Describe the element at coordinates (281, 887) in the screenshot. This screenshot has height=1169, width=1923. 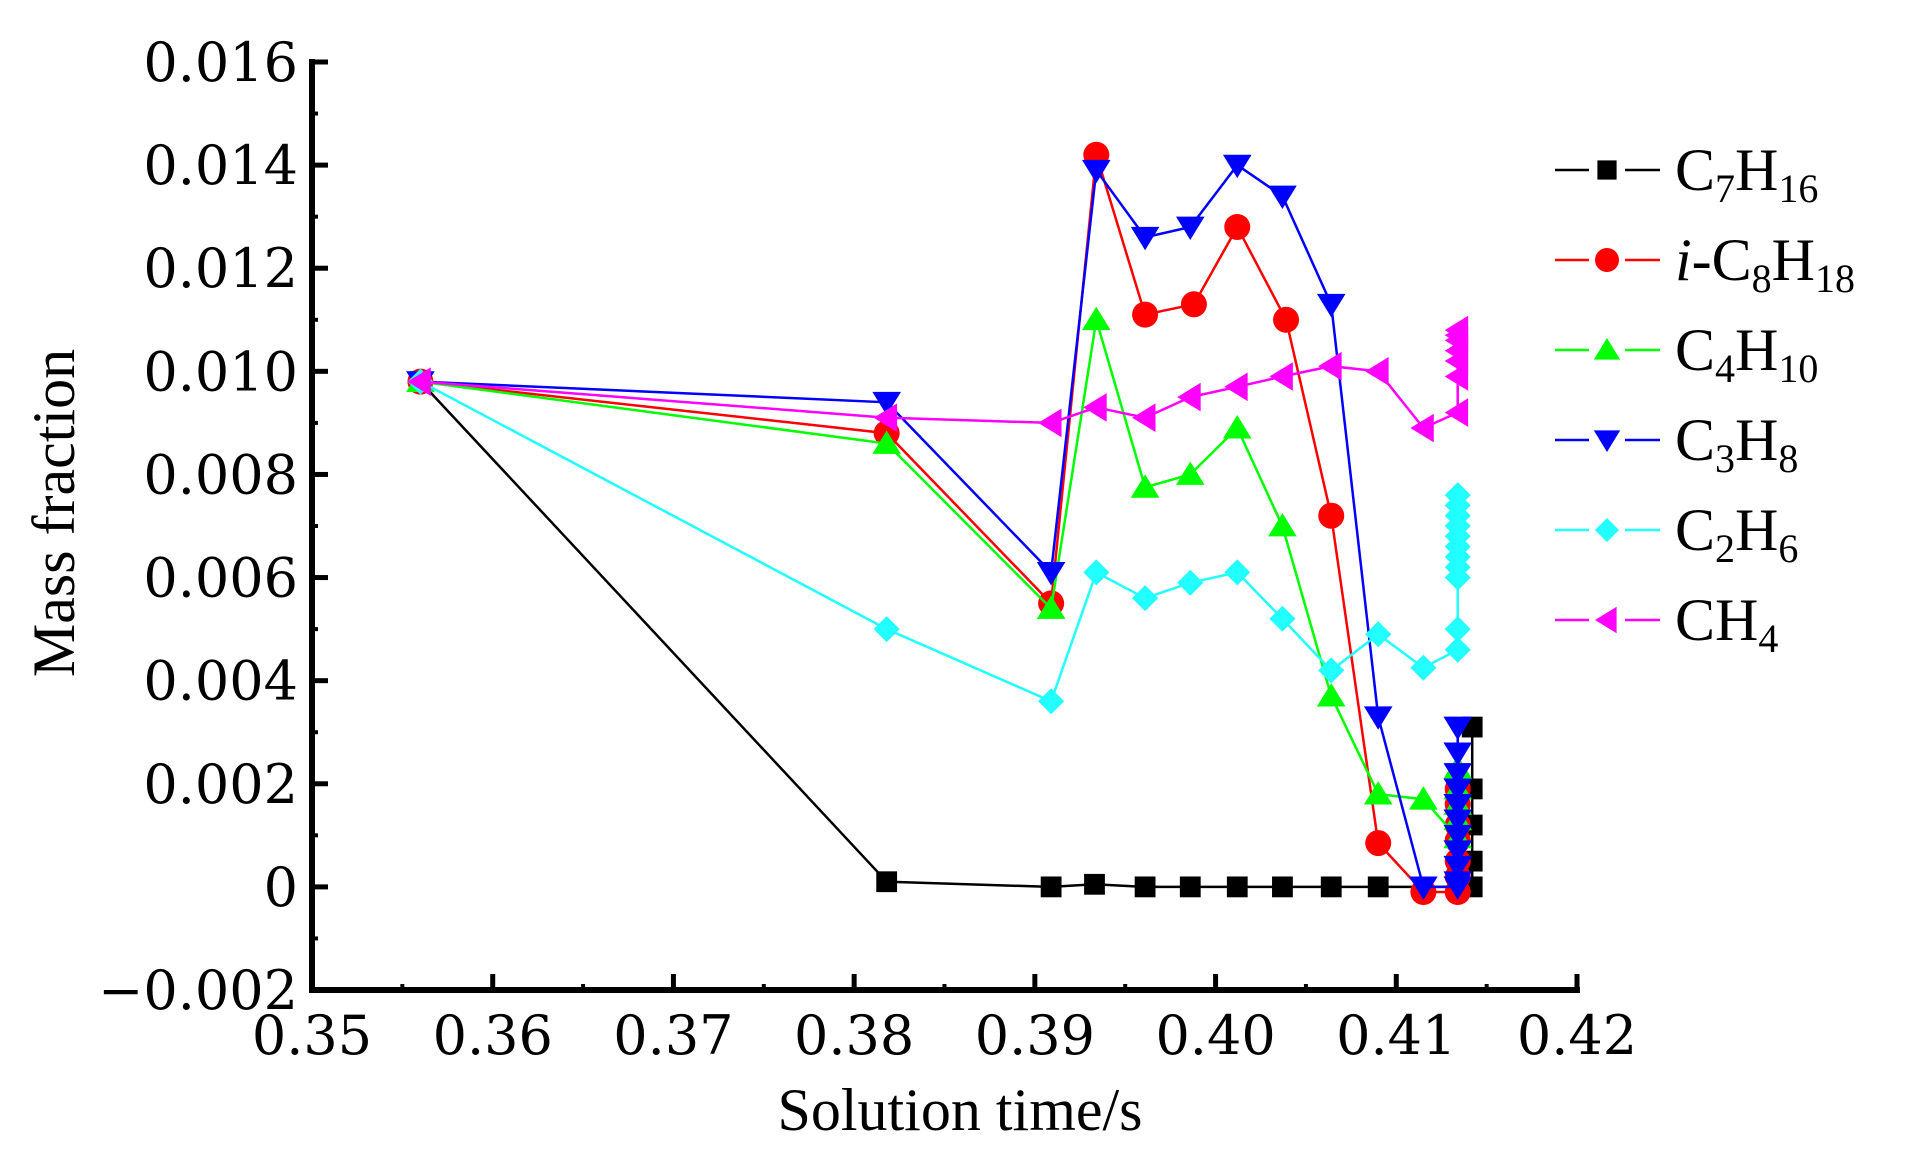
I see `y-tick-label: 0` at that location.